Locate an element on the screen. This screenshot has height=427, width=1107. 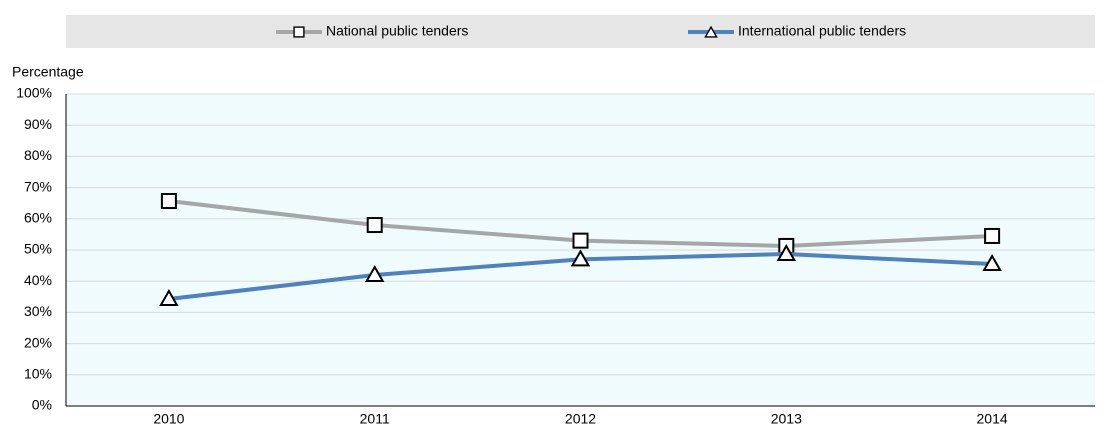
x-tick-label: 2012 is located at coordinates (580, 419).